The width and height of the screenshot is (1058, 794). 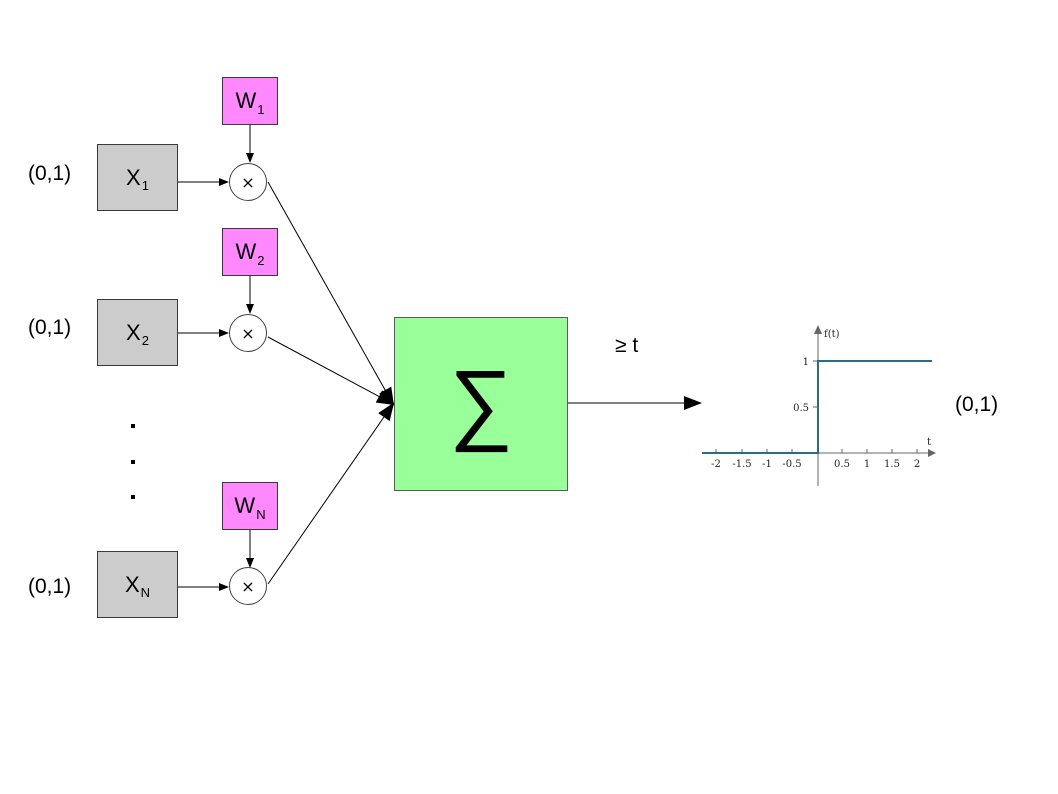 I want to click on x-tick-label: 2, so click(x=917, y=464).